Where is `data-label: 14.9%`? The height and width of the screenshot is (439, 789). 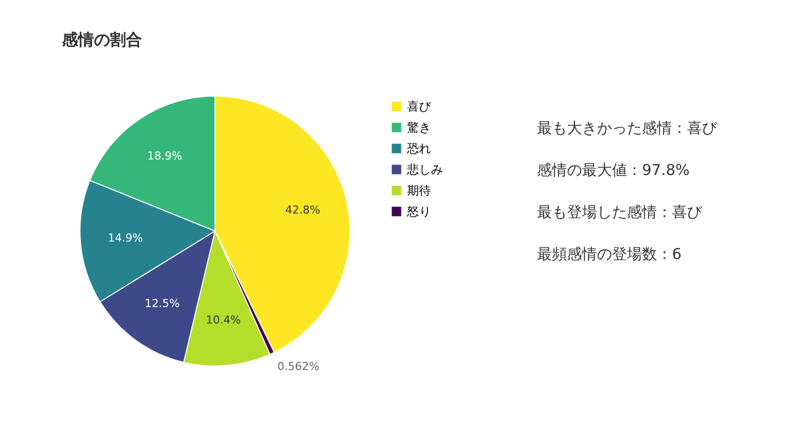 data-label: 14.9% is located at coordinates (125, 238).